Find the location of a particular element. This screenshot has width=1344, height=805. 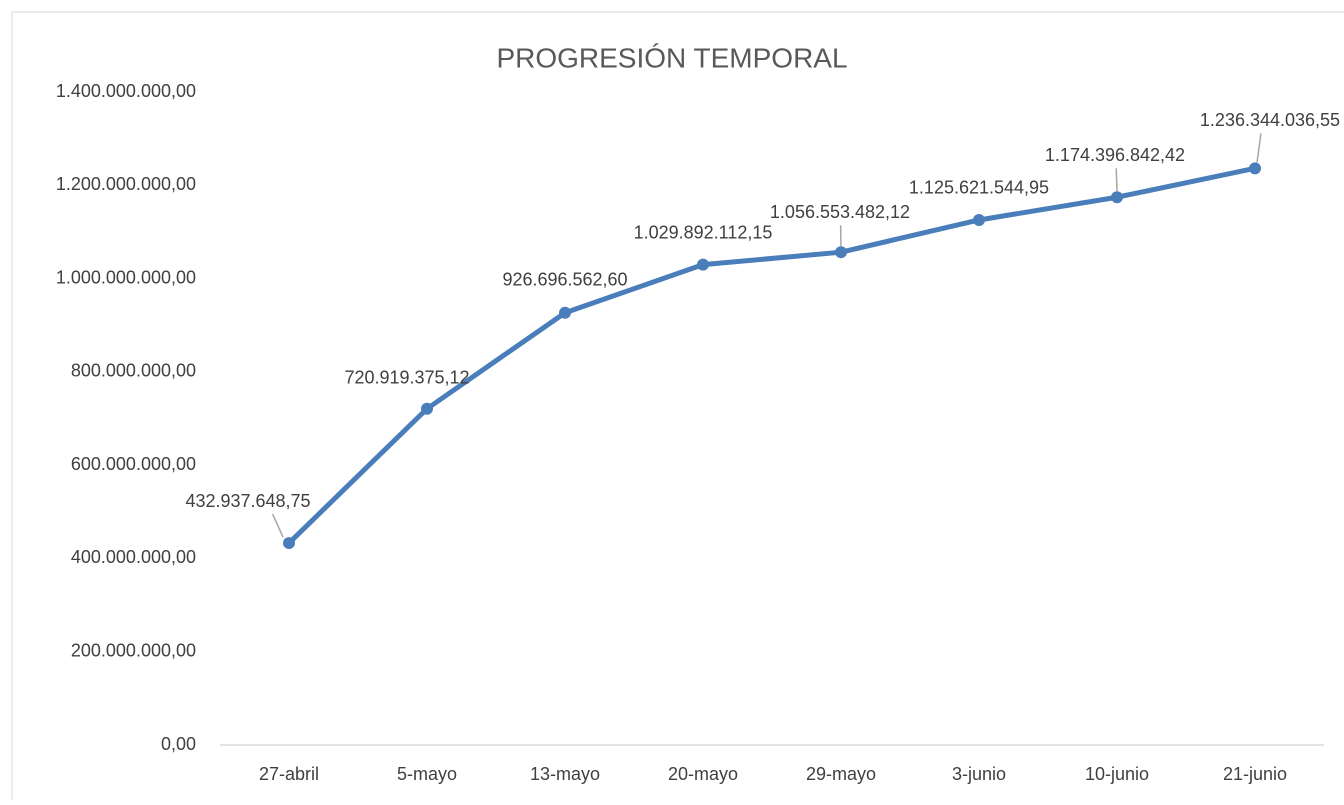

x-tick-label: 10-junio is located at coordinates (1117, 774).